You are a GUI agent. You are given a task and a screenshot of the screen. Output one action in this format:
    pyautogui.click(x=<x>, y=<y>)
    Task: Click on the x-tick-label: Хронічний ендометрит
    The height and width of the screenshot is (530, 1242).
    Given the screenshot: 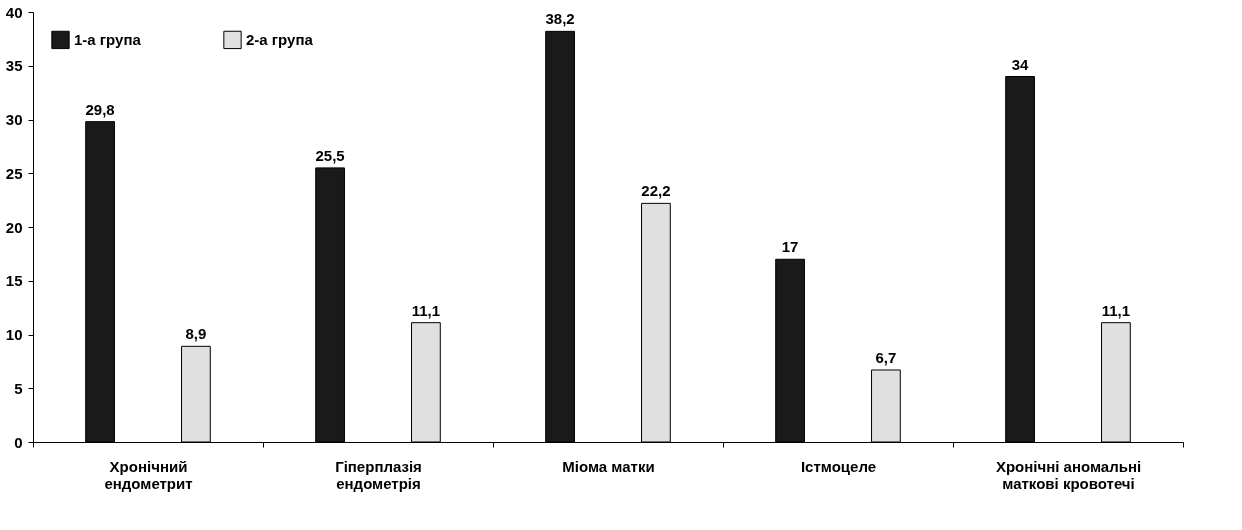 What is the action you would take?
    pyautogui.click(x=148, y=474)
    